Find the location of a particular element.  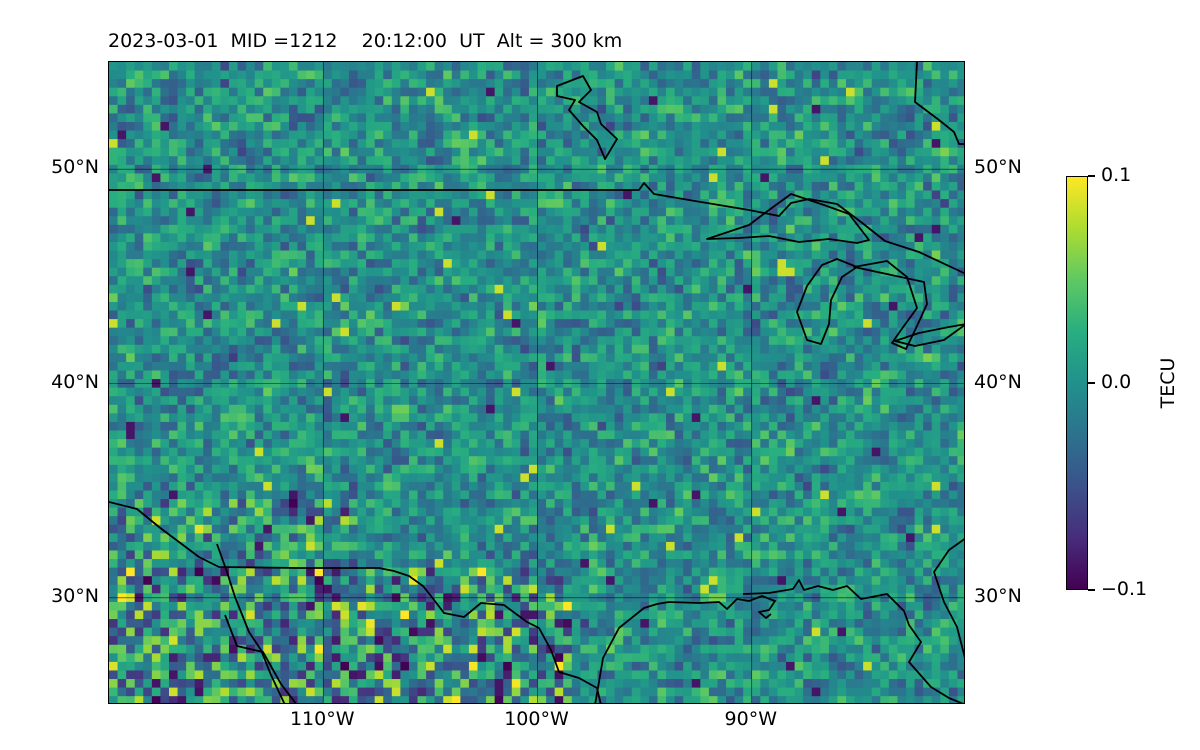

lake-erie is located at coordinates (929, 335).